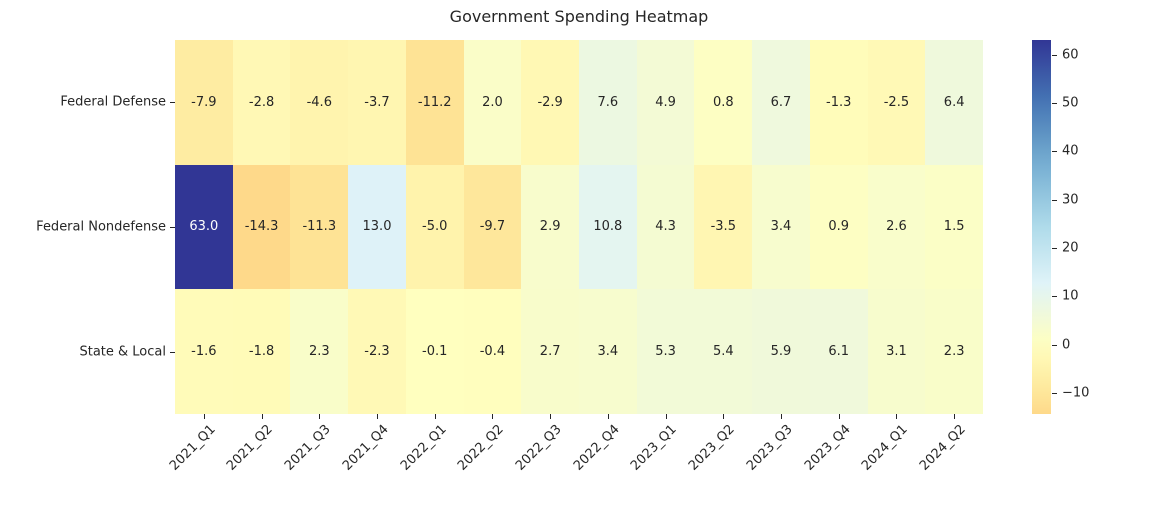 This screenshot has height=524, width=1156. Describe the element at coordinates (838, 227) in the screenshot. I see `heatmap-cell: 0.9` at that location.